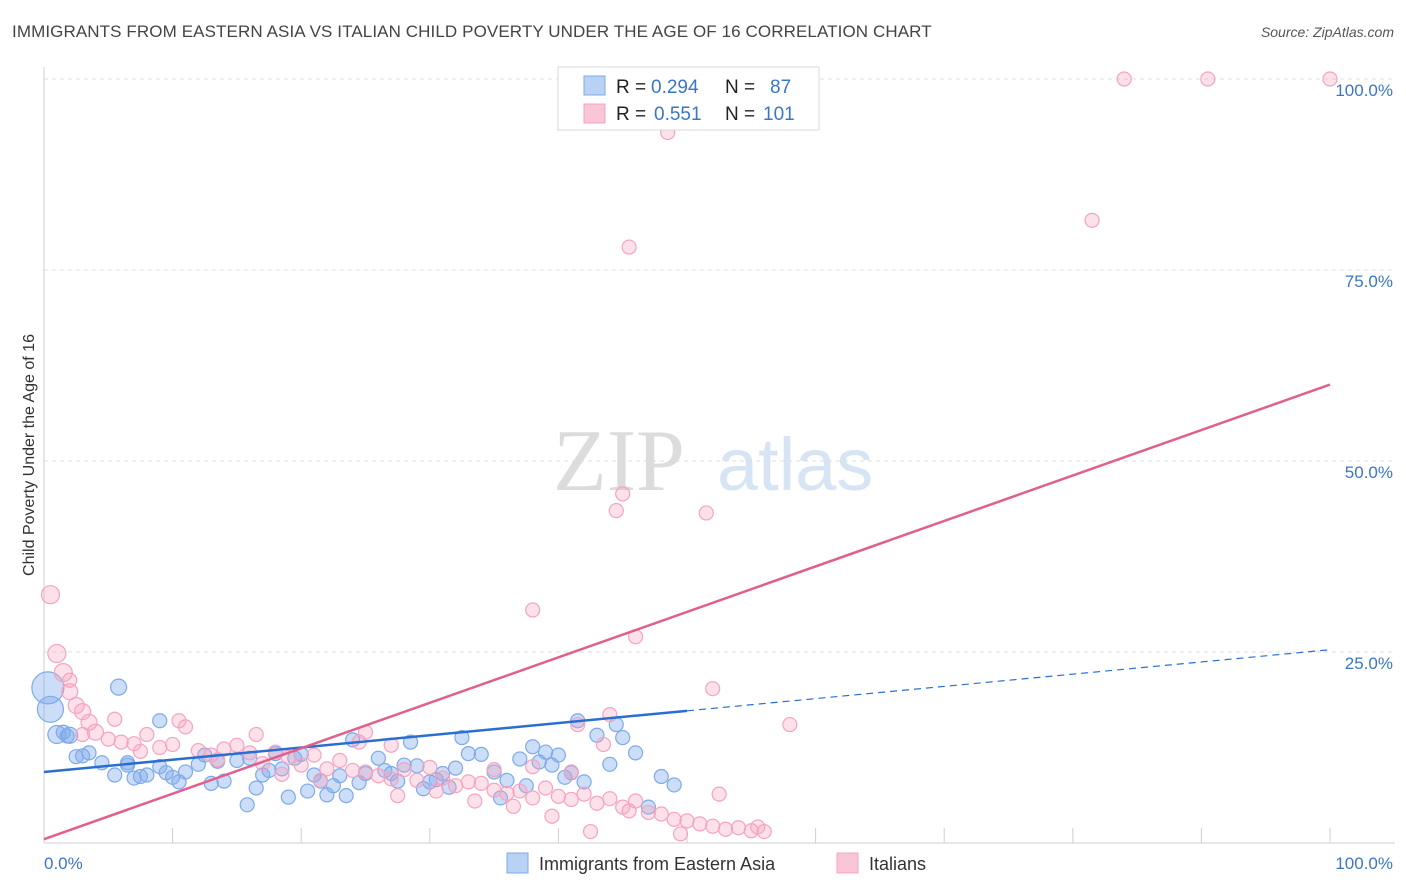 Image resolution: width=1406 pixels, height=892 pixels. Describe the element at coordinates (1369, 472) in the screenshot. I see `y-tick-label: 50.0%` at that location.